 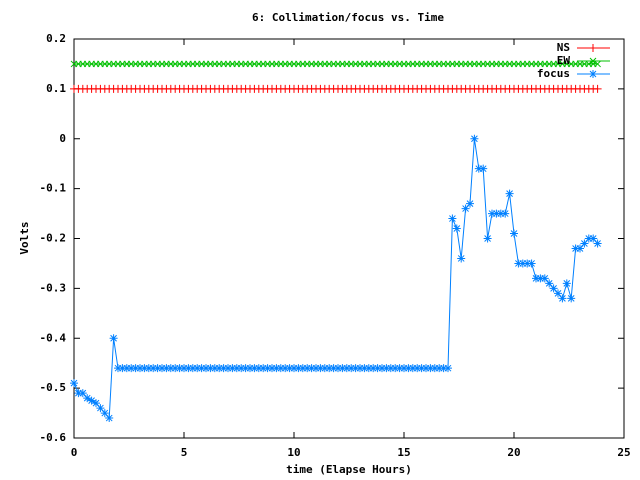 What do you see at coordinates (184, 452) in the screenshot?
I see `x-tick-label: 5` at bounding box center [184, 452].